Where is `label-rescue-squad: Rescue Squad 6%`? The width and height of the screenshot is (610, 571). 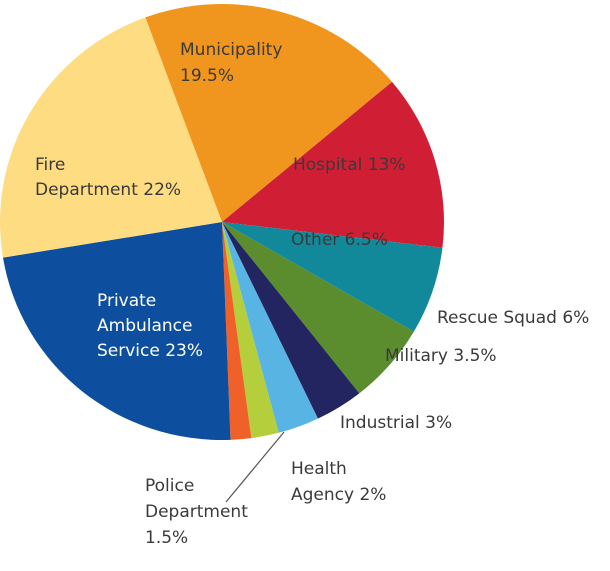
label-rescue-squad: Rescue Squad 6% is located at coordinates (513, 318).